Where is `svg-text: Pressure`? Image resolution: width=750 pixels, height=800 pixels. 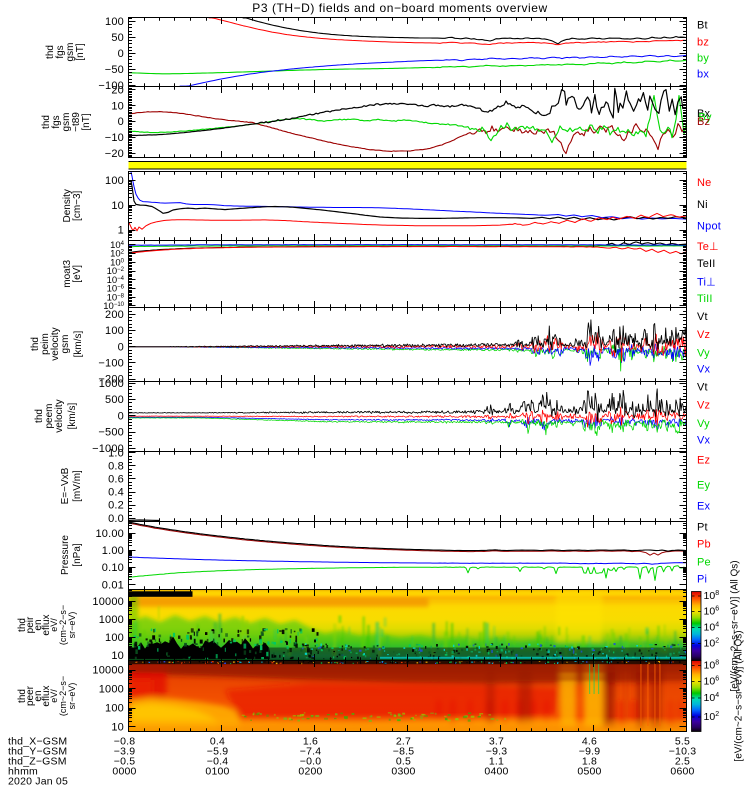 svg-text: Pressure is located at coordinates (65, 555).